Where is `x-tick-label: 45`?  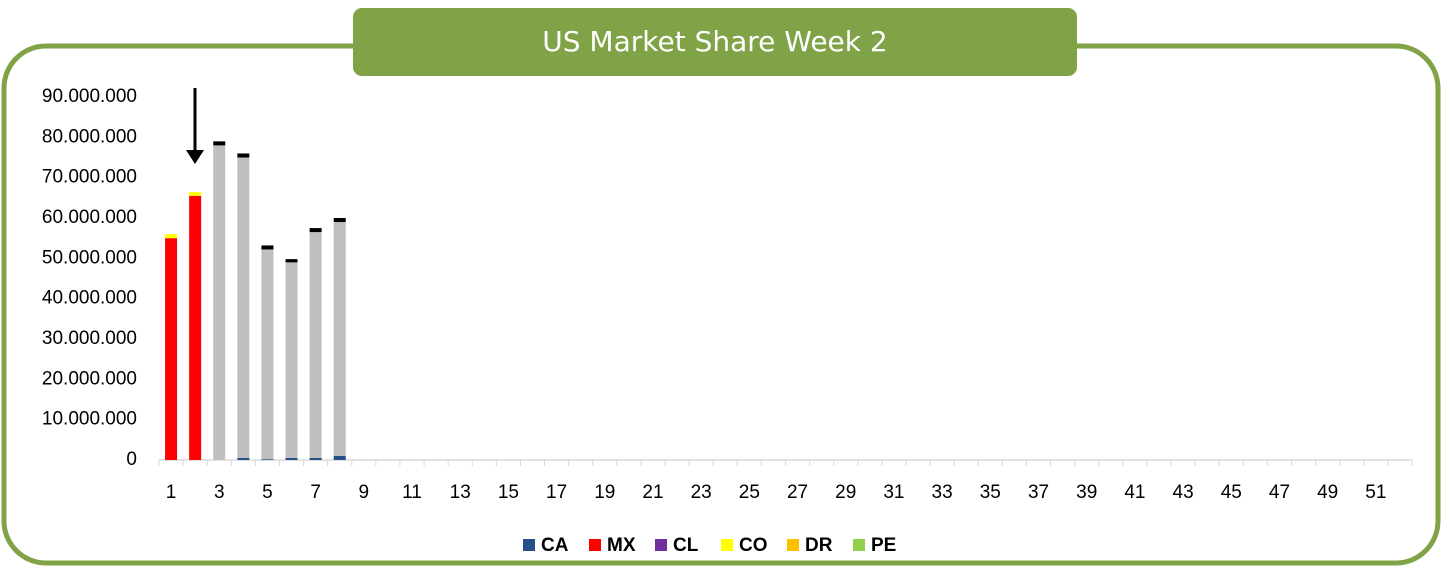 x-tick-label: 45 is located at coordinates (1231, 492).